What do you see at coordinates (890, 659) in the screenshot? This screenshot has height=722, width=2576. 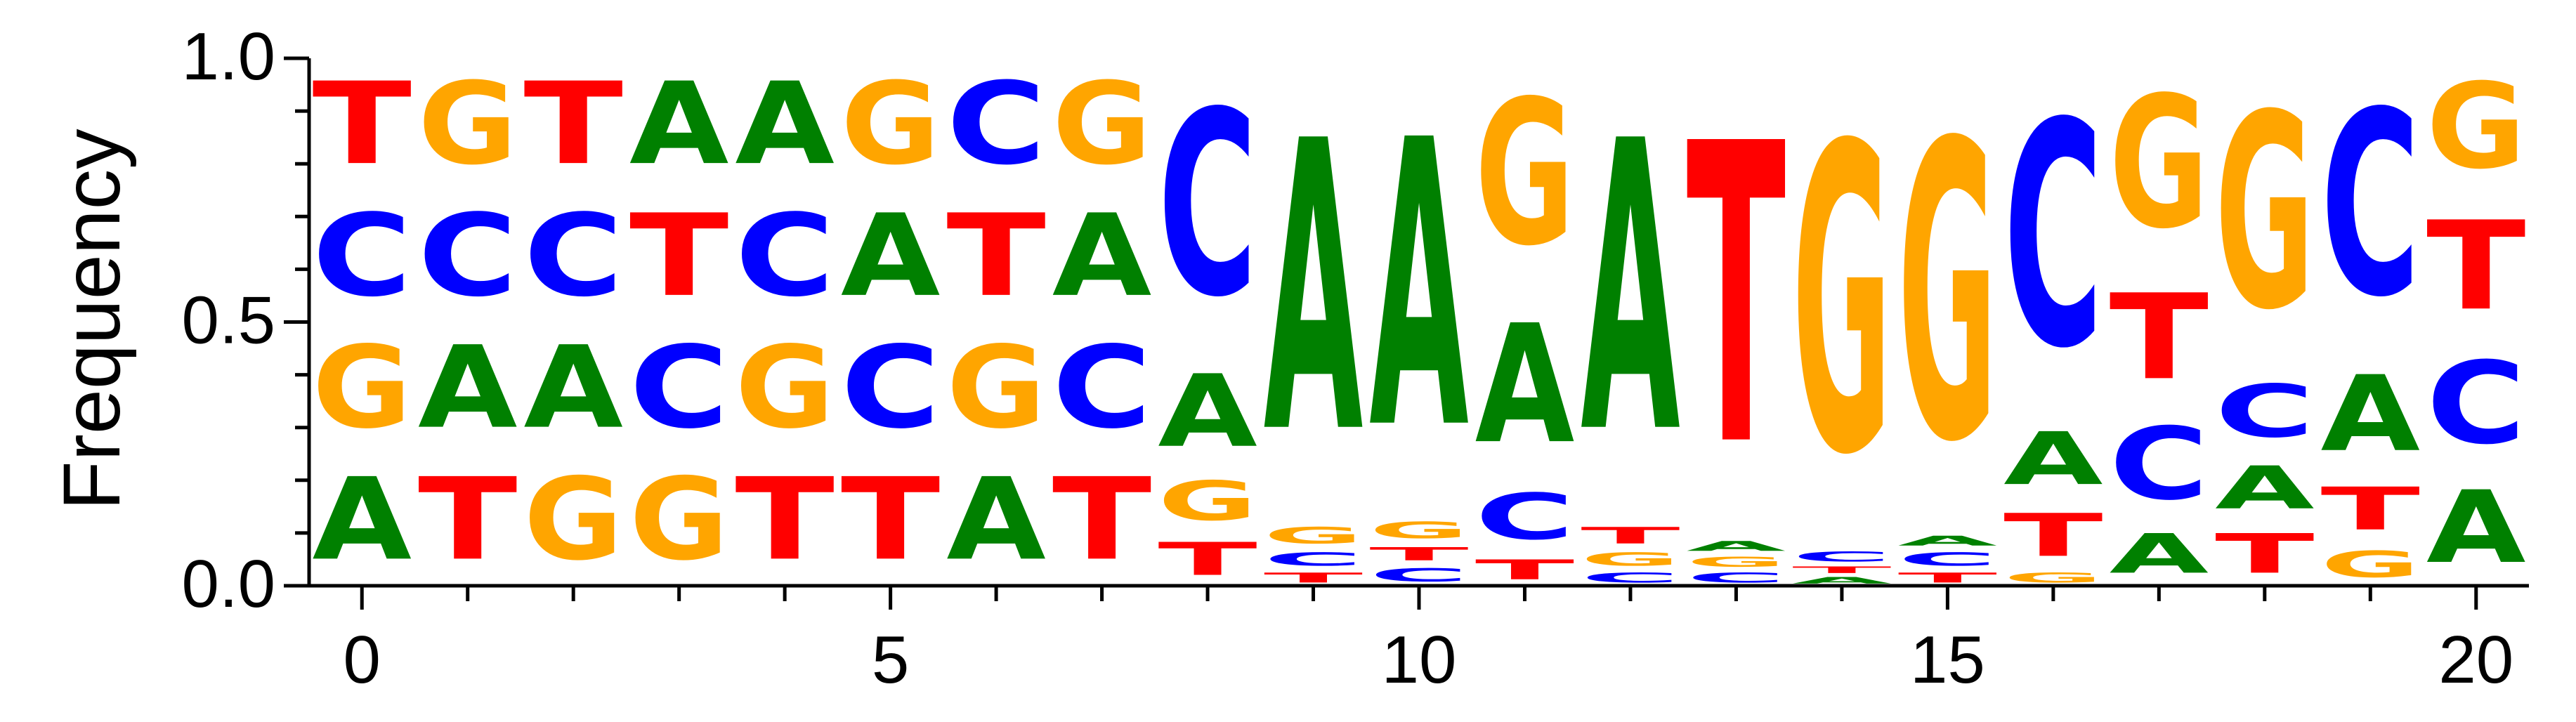 I see `x-tick-label: 5` at bounding box center [890, 659].